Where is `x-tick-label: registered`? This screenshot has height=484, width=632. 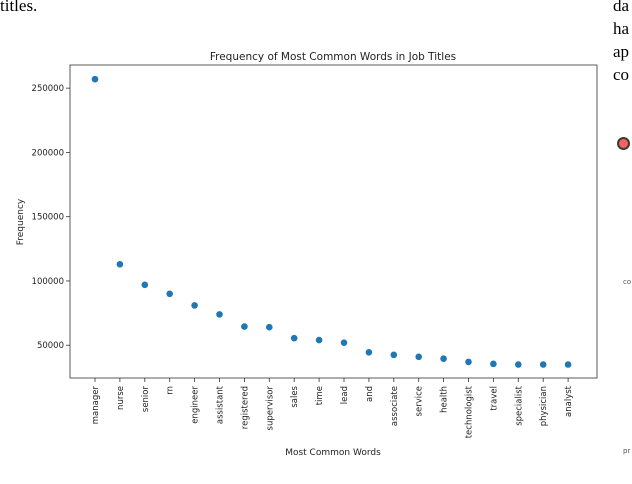 x-tick-label: registered is located at coordinates (245, 407).